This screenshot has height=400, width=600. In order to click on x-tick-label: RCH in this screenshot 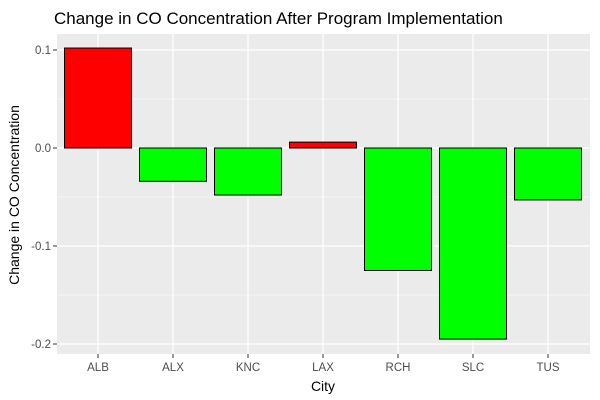, I will do `click(398, 368)`.